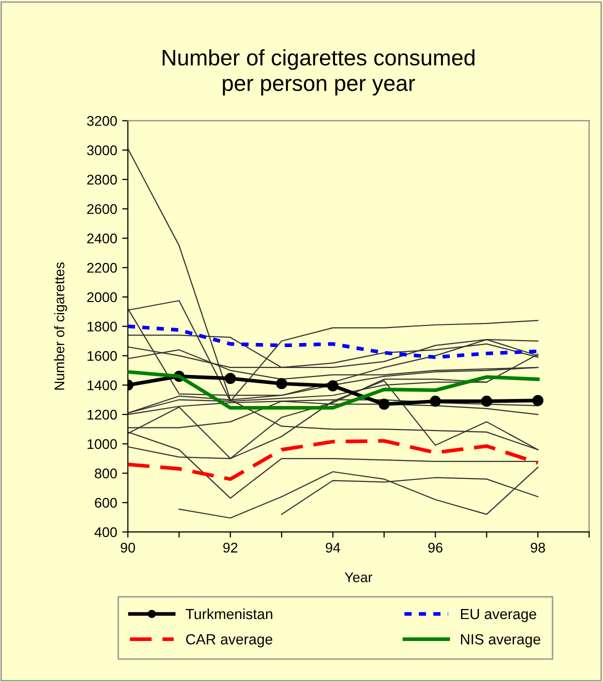 This screenshot has height=682, width=603. Describe the element at coordinates (358, 577) in the screenshot. I see `x-axis-title: Year` at that location.